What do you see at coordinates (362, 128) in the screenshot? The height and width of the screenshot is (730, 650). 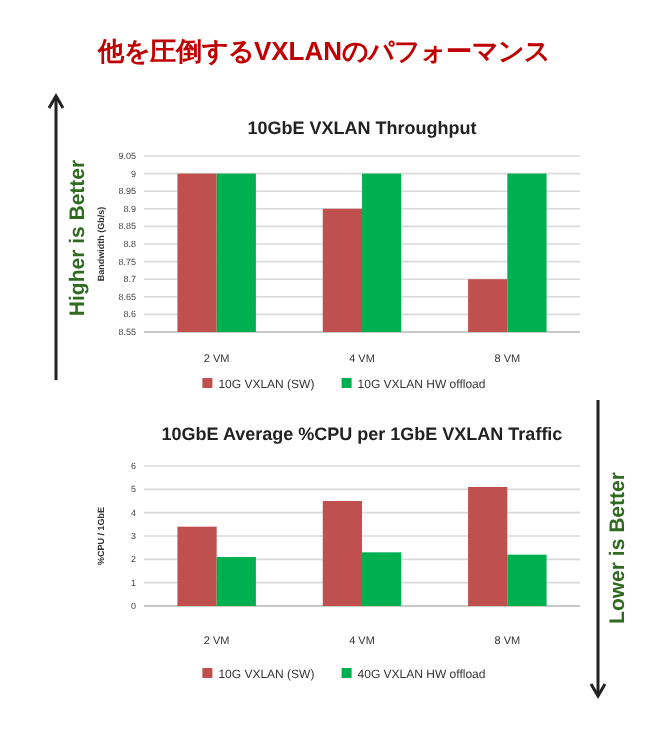 I see `chart-title: 10GbE VXLAN Throughput` at bounding box center [362, 128].